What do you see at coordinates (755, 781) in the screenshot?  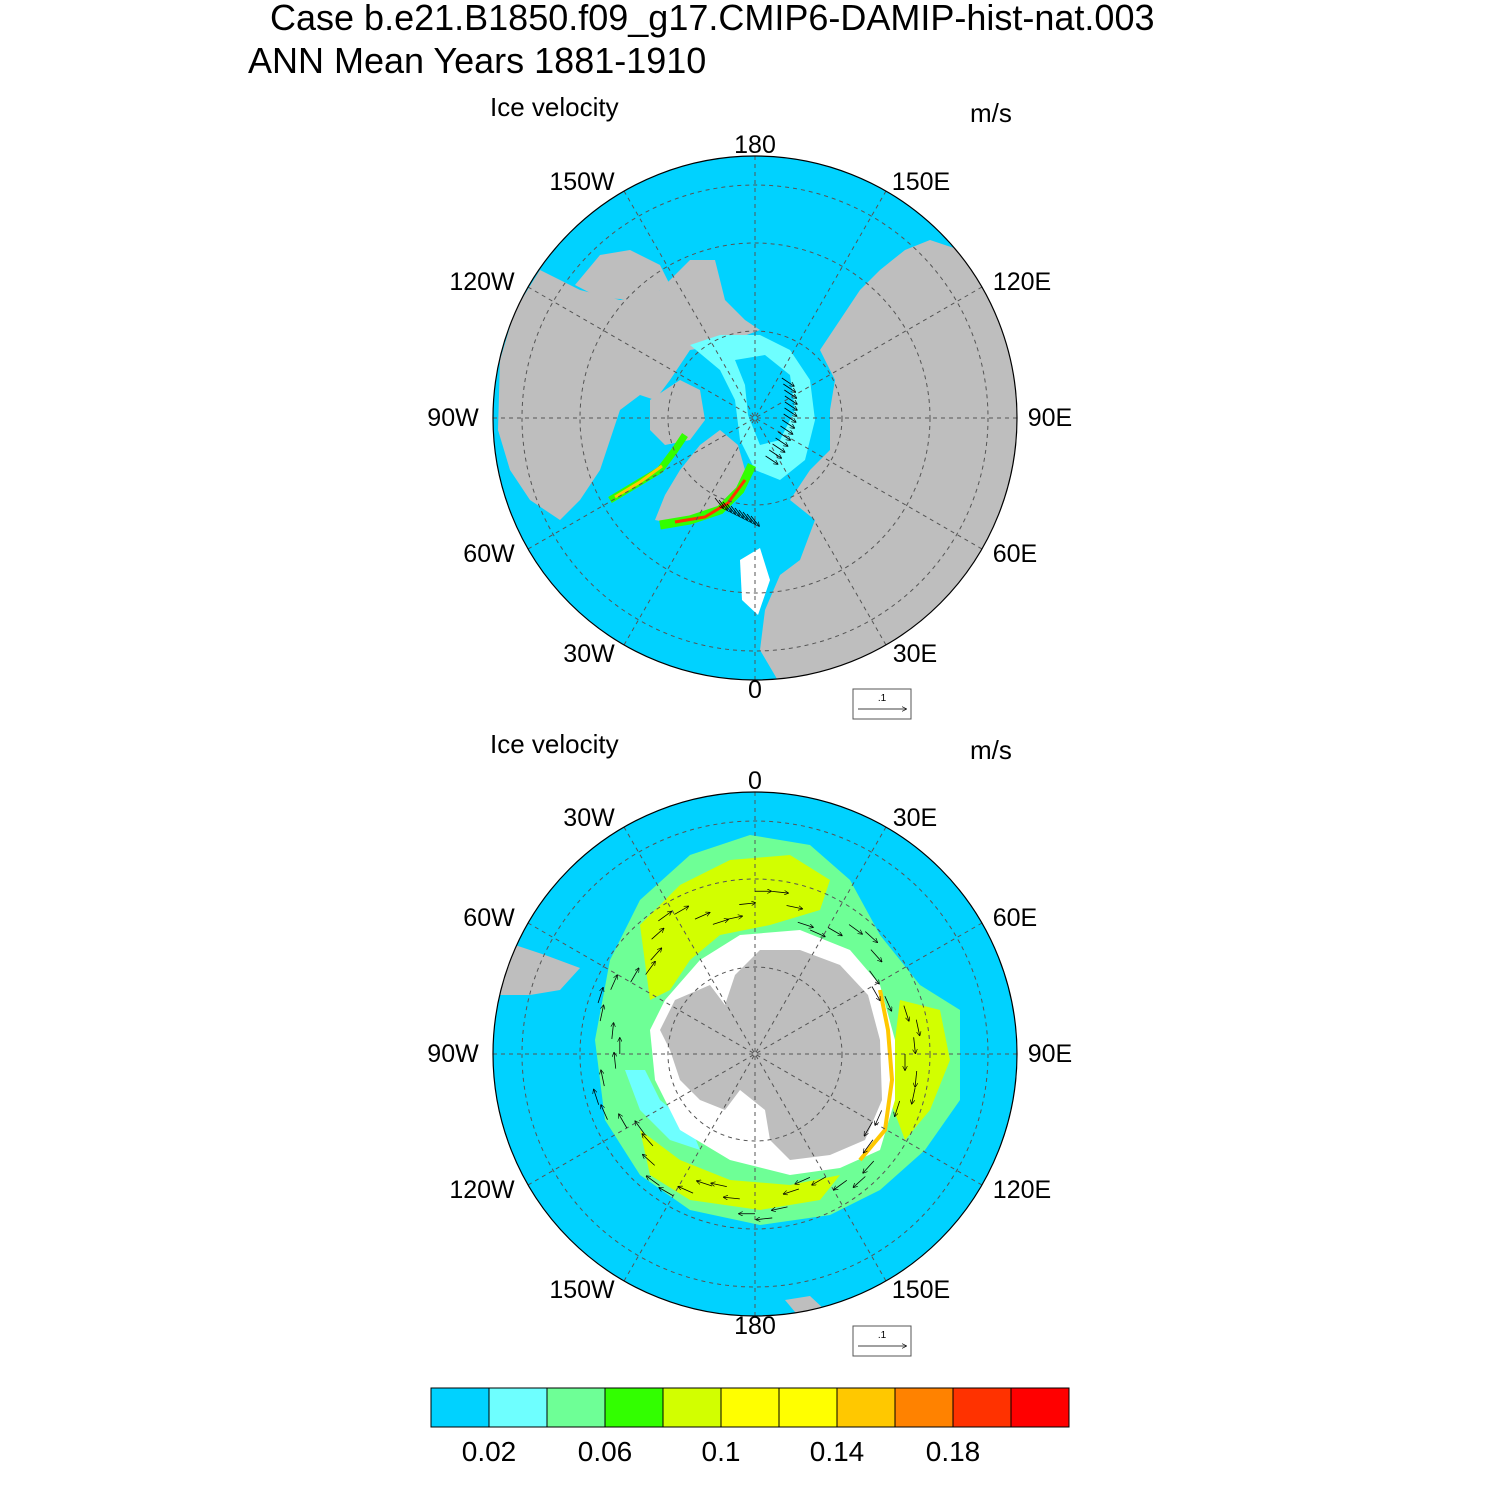 I see `south-lon-label-0: 0` at bounding box center [755, 781].